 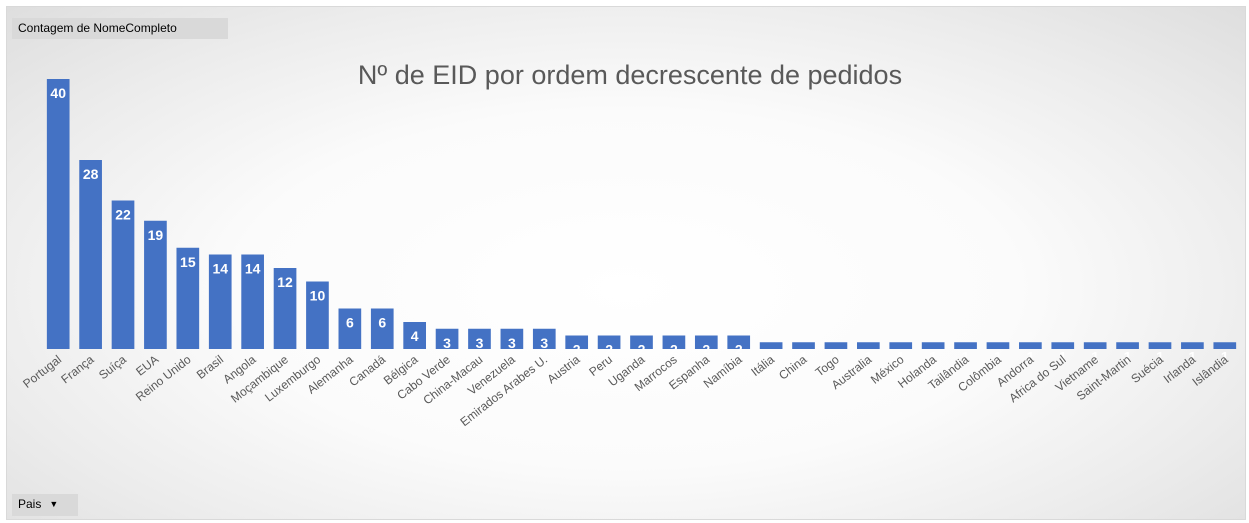 I want to click on bar-reino-unido, so click(x=188, y=298).